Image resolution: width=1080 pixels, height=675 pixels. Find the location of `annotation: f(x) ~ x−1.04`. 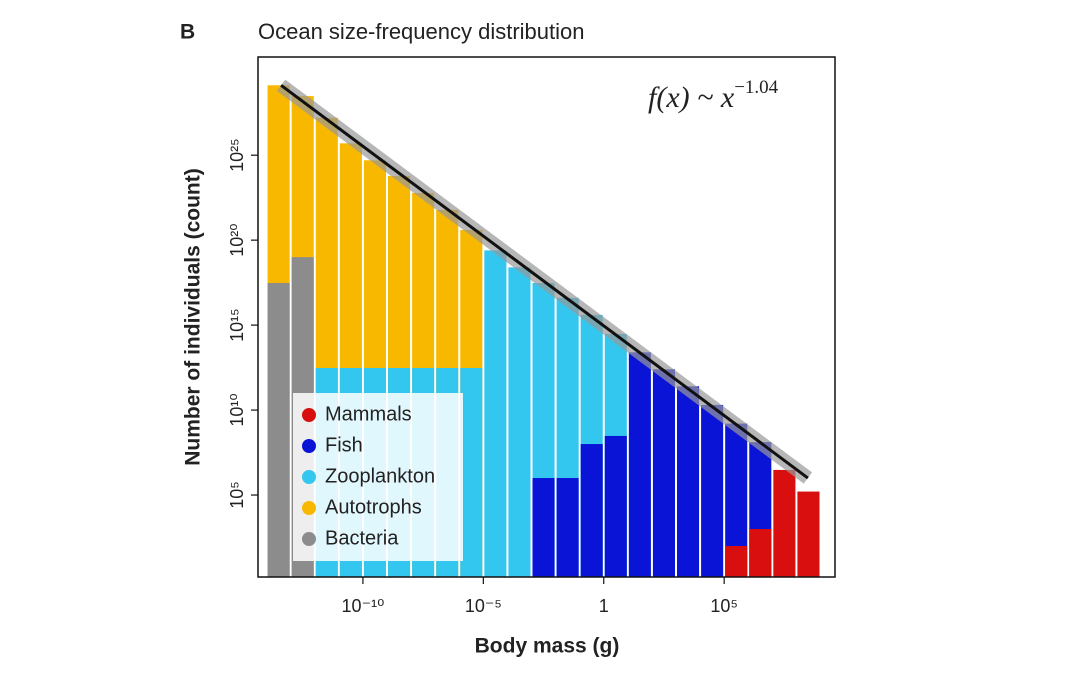

annotation: f(x) ~ x−1.04 is located at coordinates (713, 95).